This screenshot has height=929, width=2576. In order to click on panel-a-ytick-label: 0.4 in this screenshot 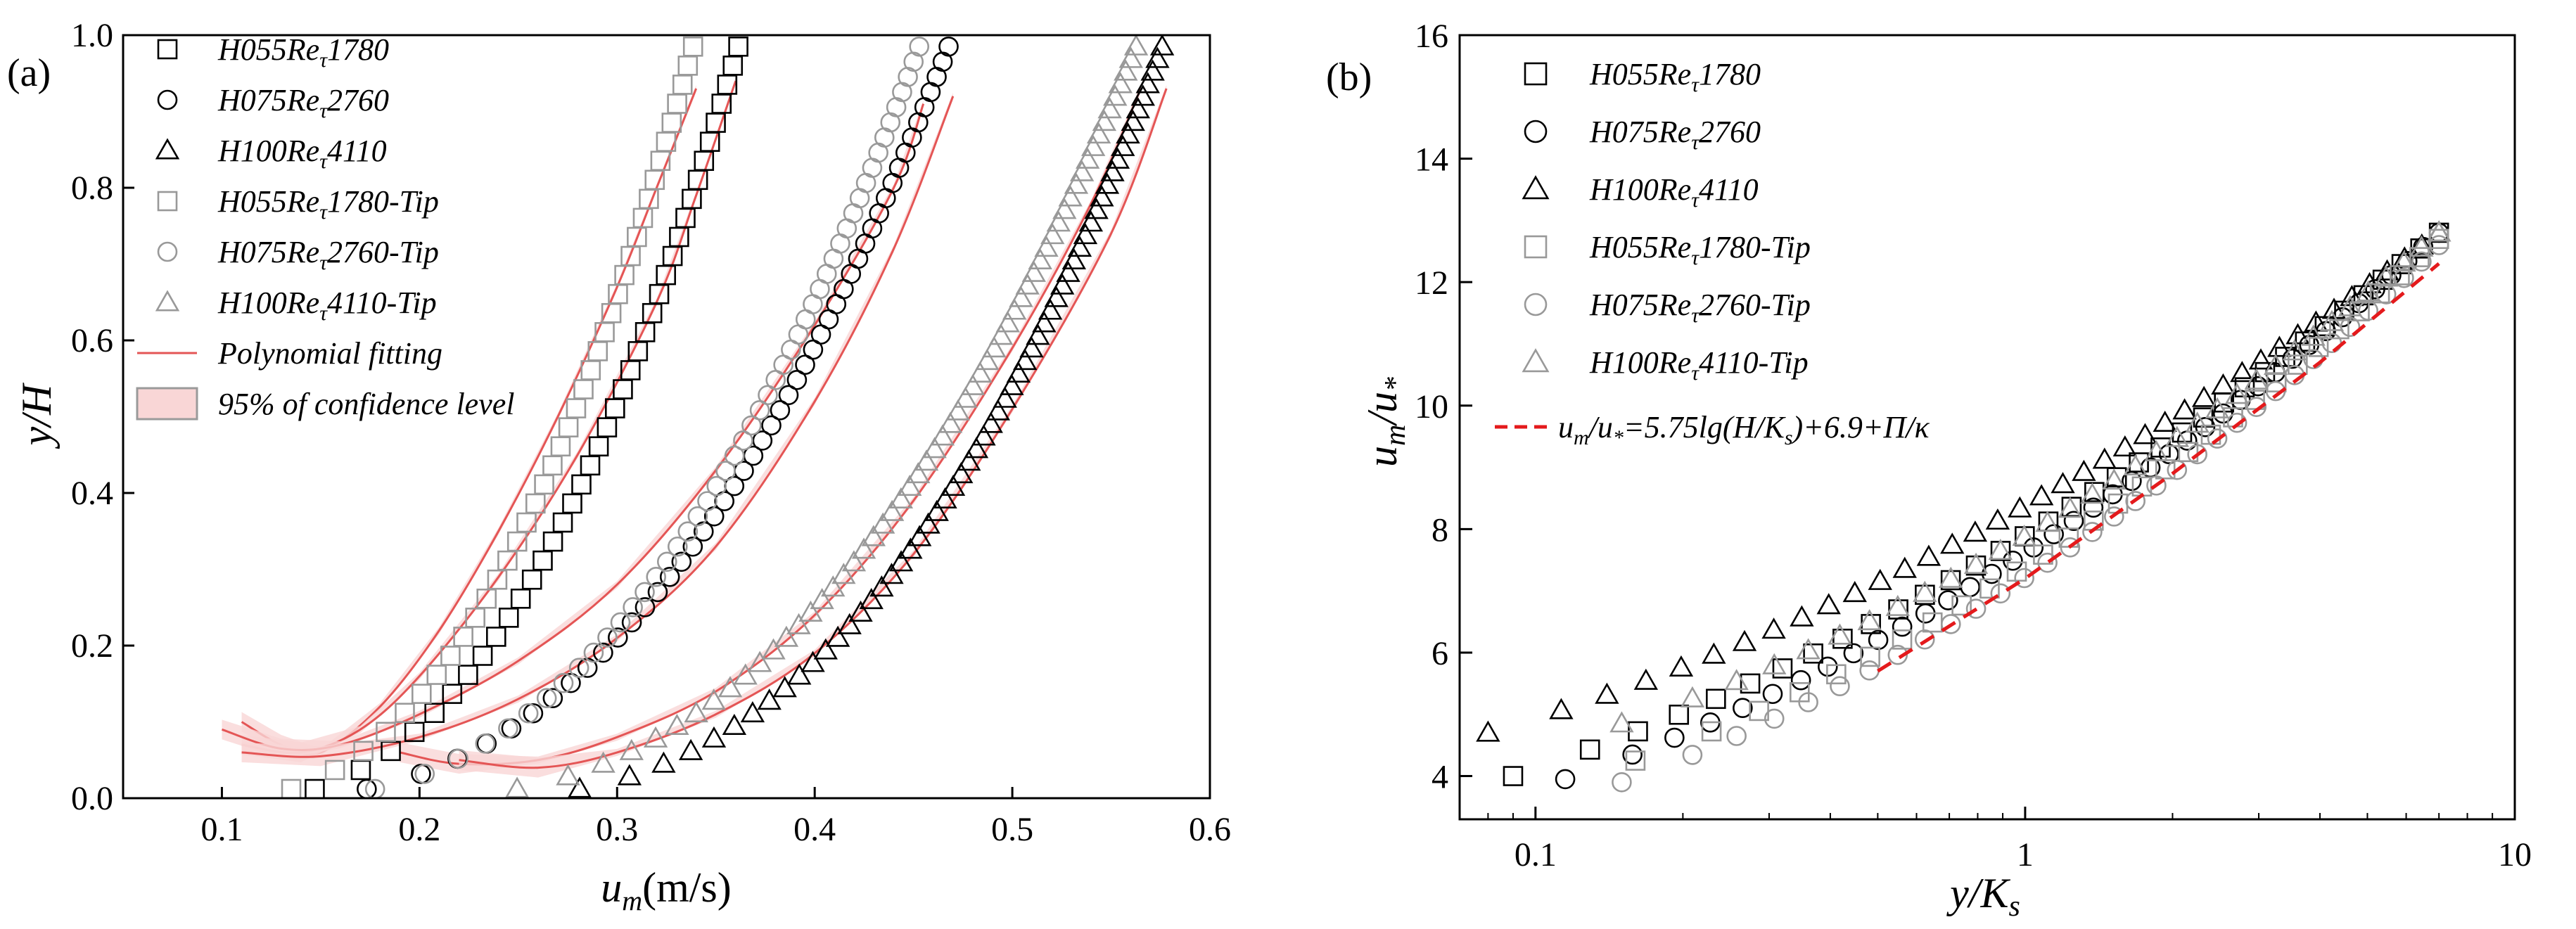, I will do `click(92, 494)`.